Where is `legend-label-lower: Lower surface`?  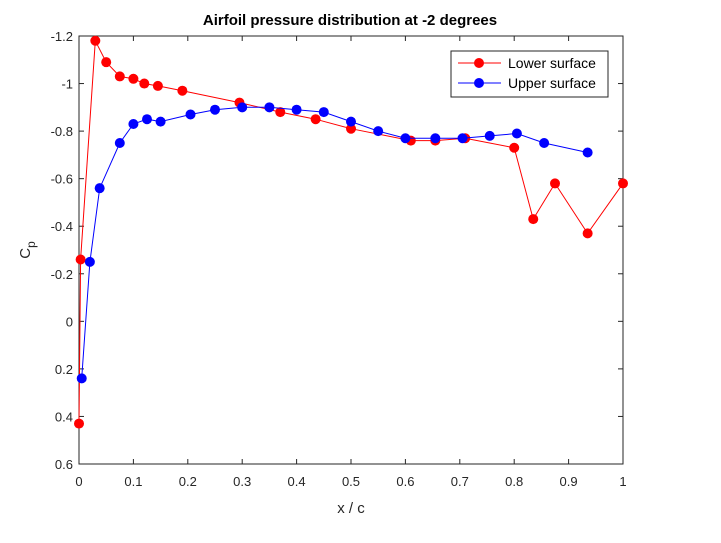 legend-label-lower: Lower surface is located at coordinates (552, 63).